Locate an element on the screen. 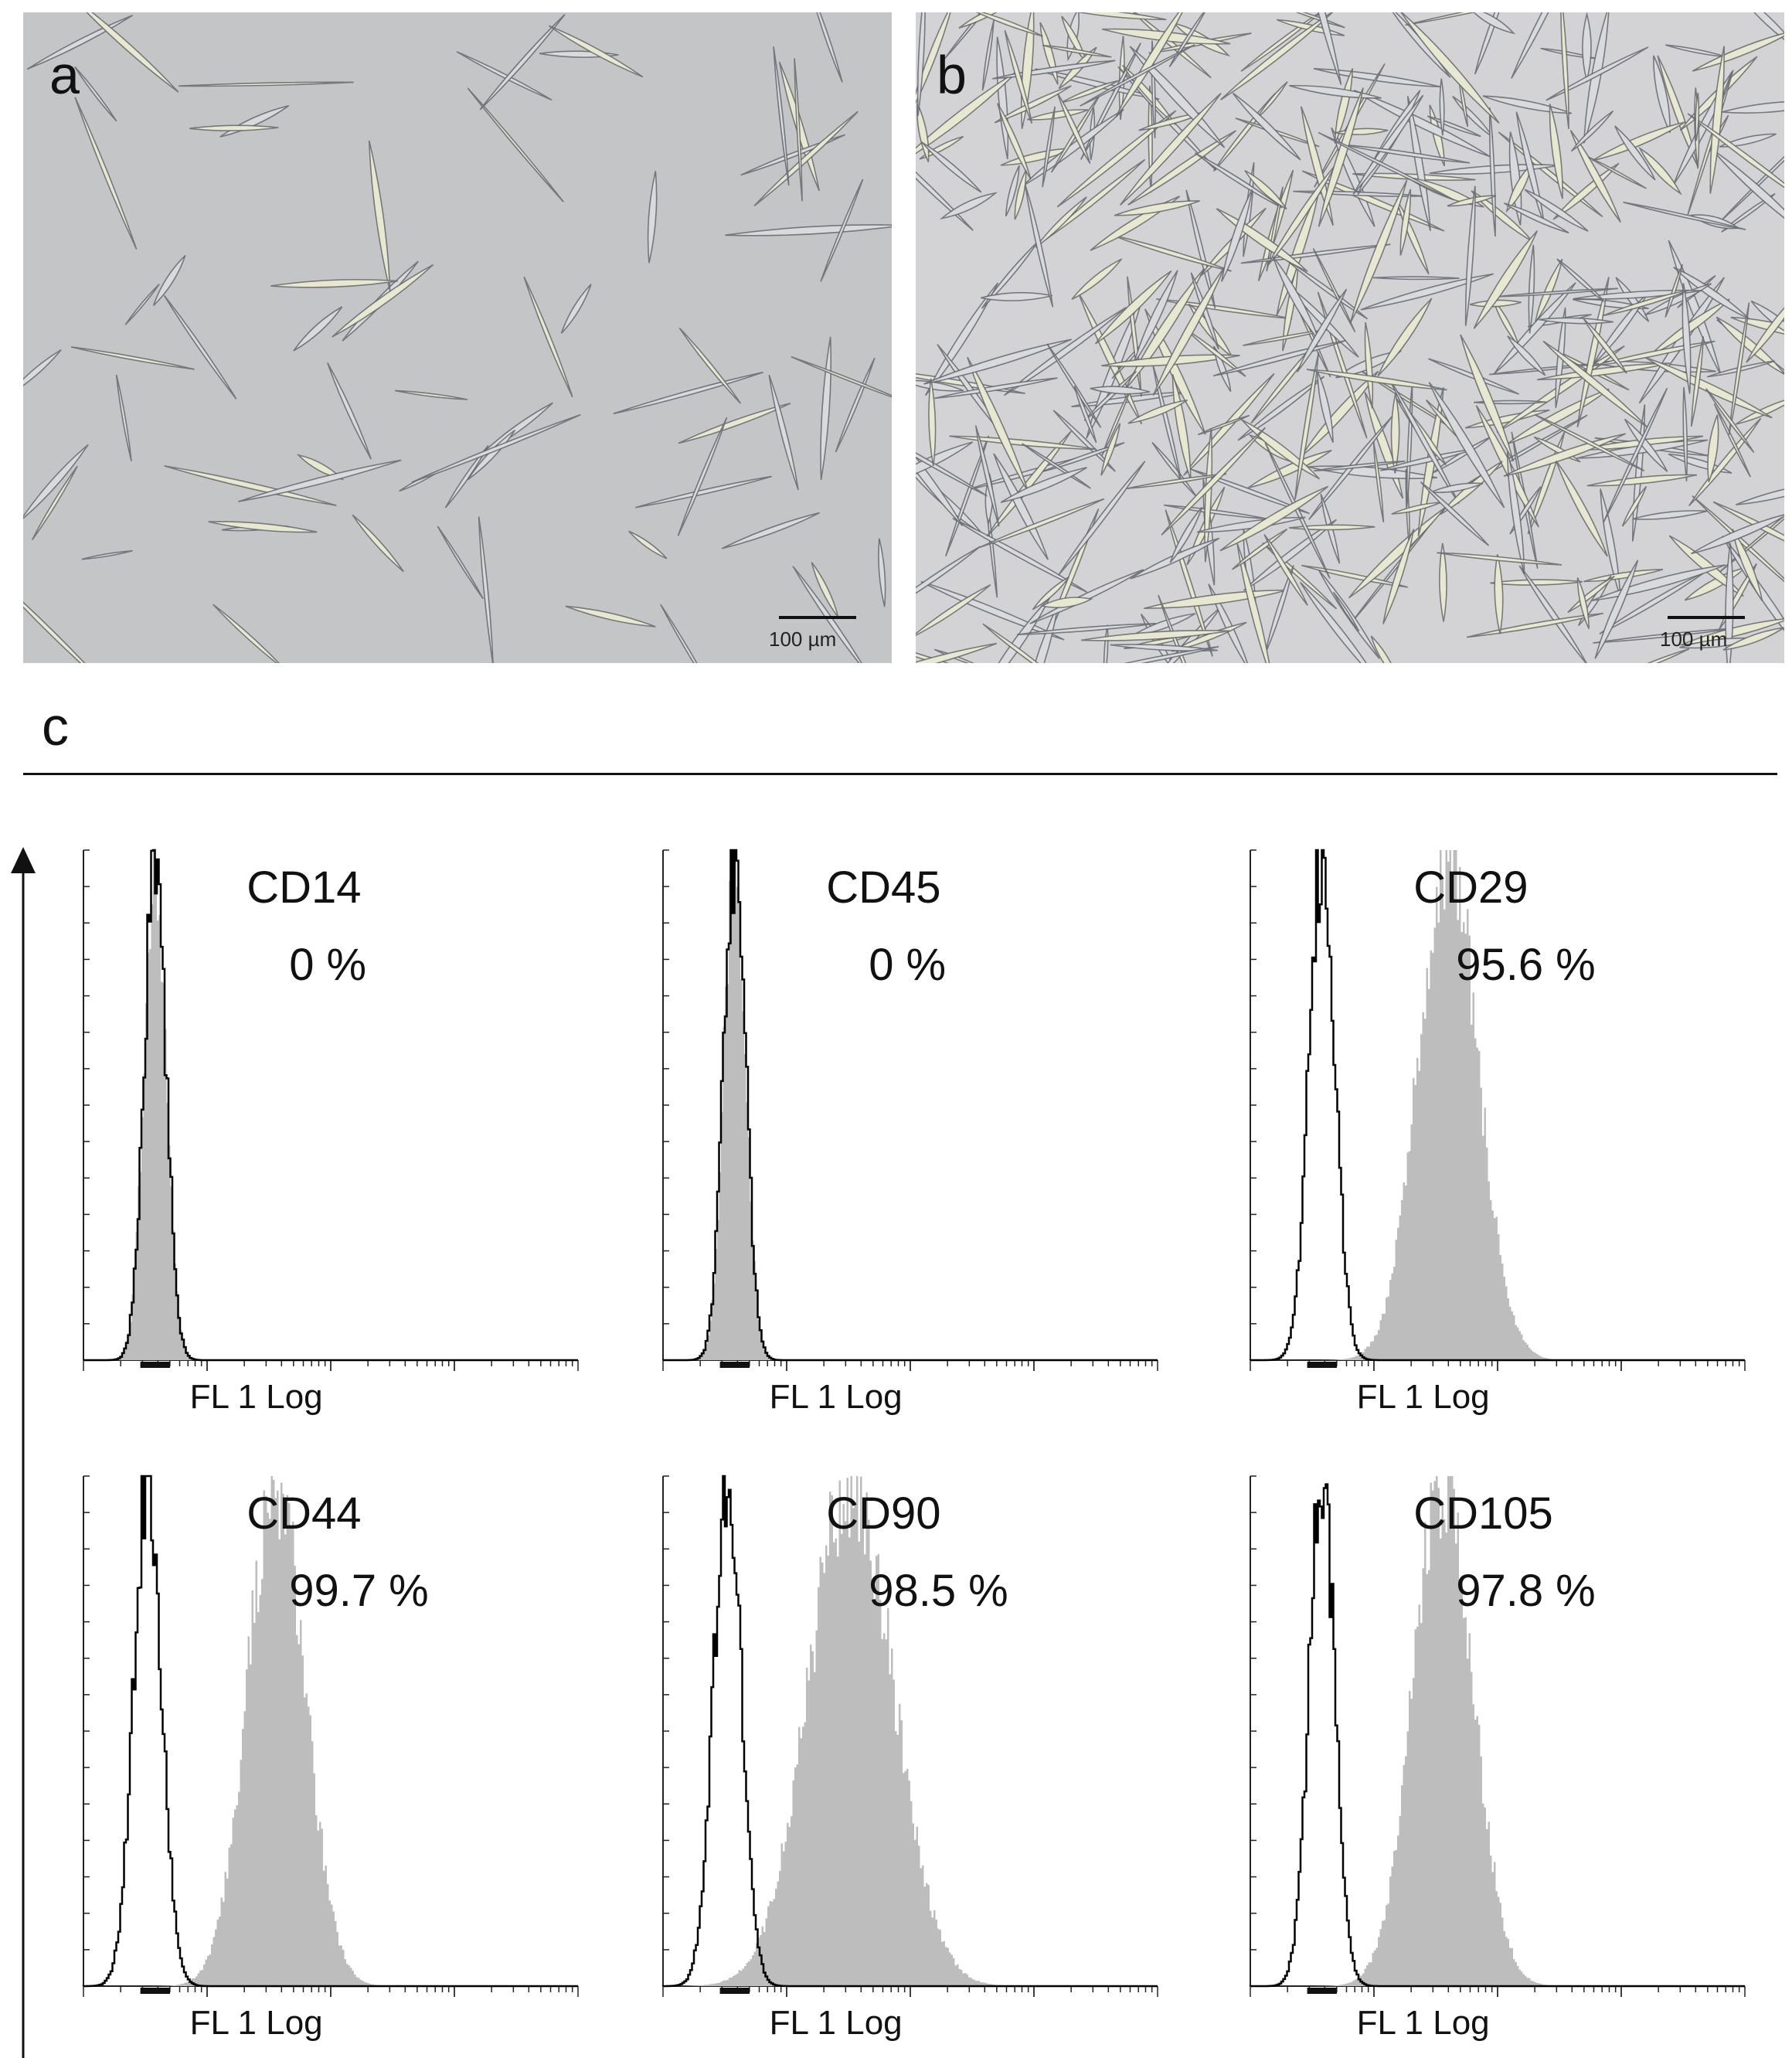  section-divider is located at coordinates (900, 774).